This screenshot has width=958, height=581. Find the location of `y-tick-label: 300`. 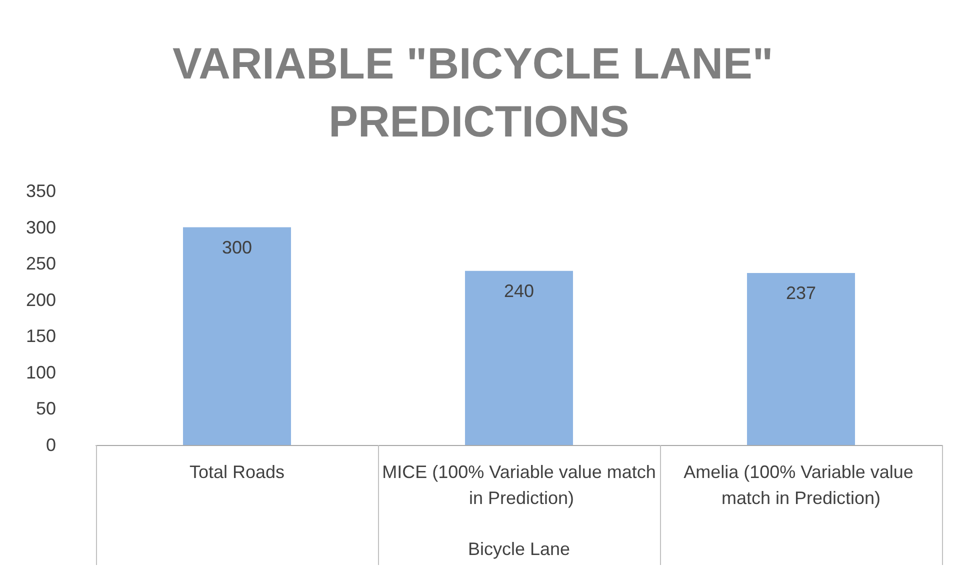

y-tick-label: 300 is located at coordinates (41, 227).